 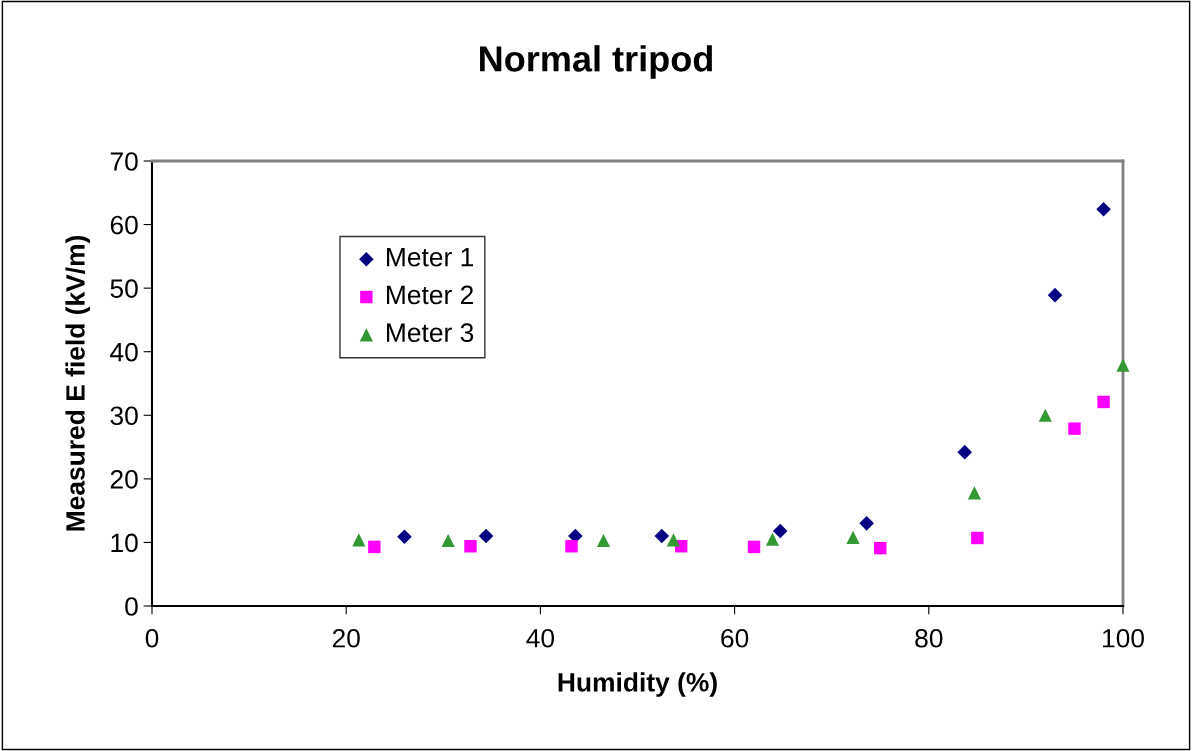 I want to click on x-tick-label: 60, so click(x=735, y=638).